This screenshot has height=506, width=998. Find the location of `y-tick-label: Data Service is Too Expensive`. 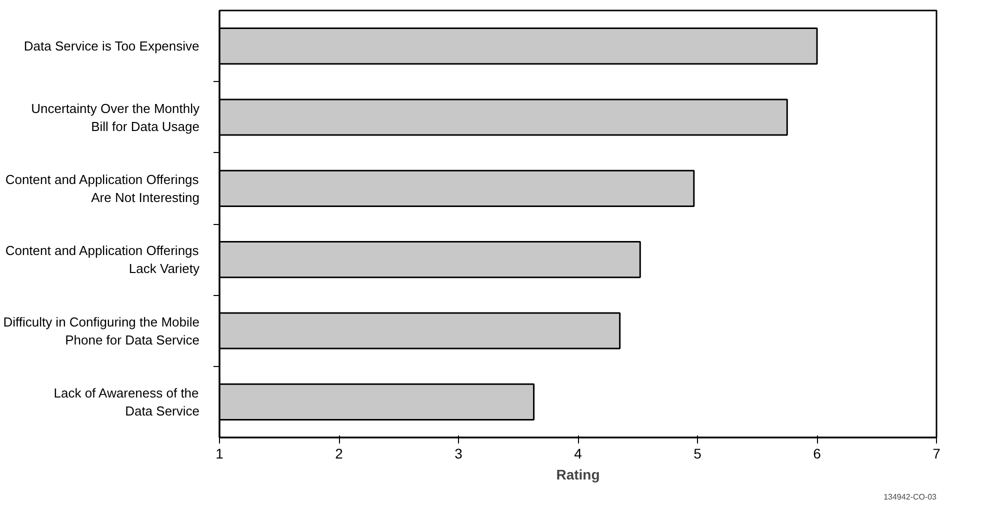

y-tick-label: Data Service is Too Expensive is located at coordinates (112, 46).